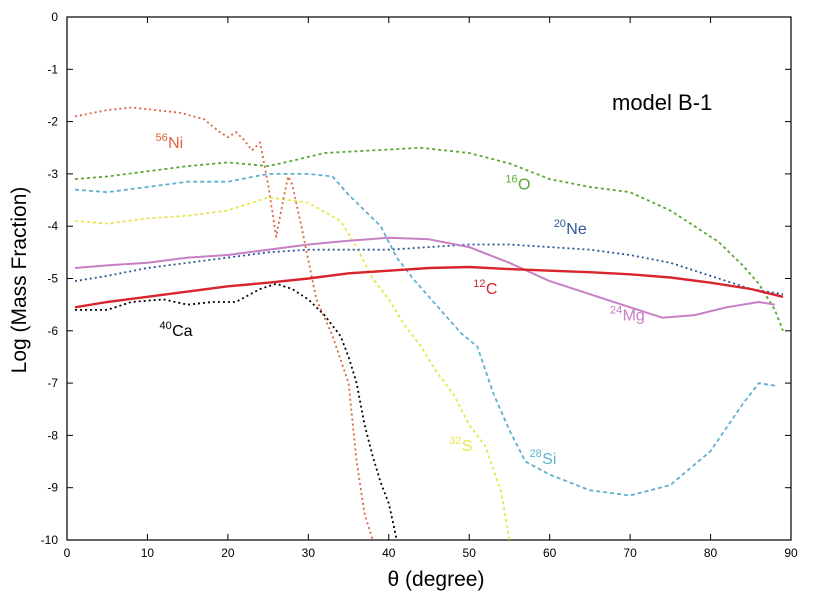 This screenshot has height=606, width=830. I want to click on series-line-12C, so click(429, 287).